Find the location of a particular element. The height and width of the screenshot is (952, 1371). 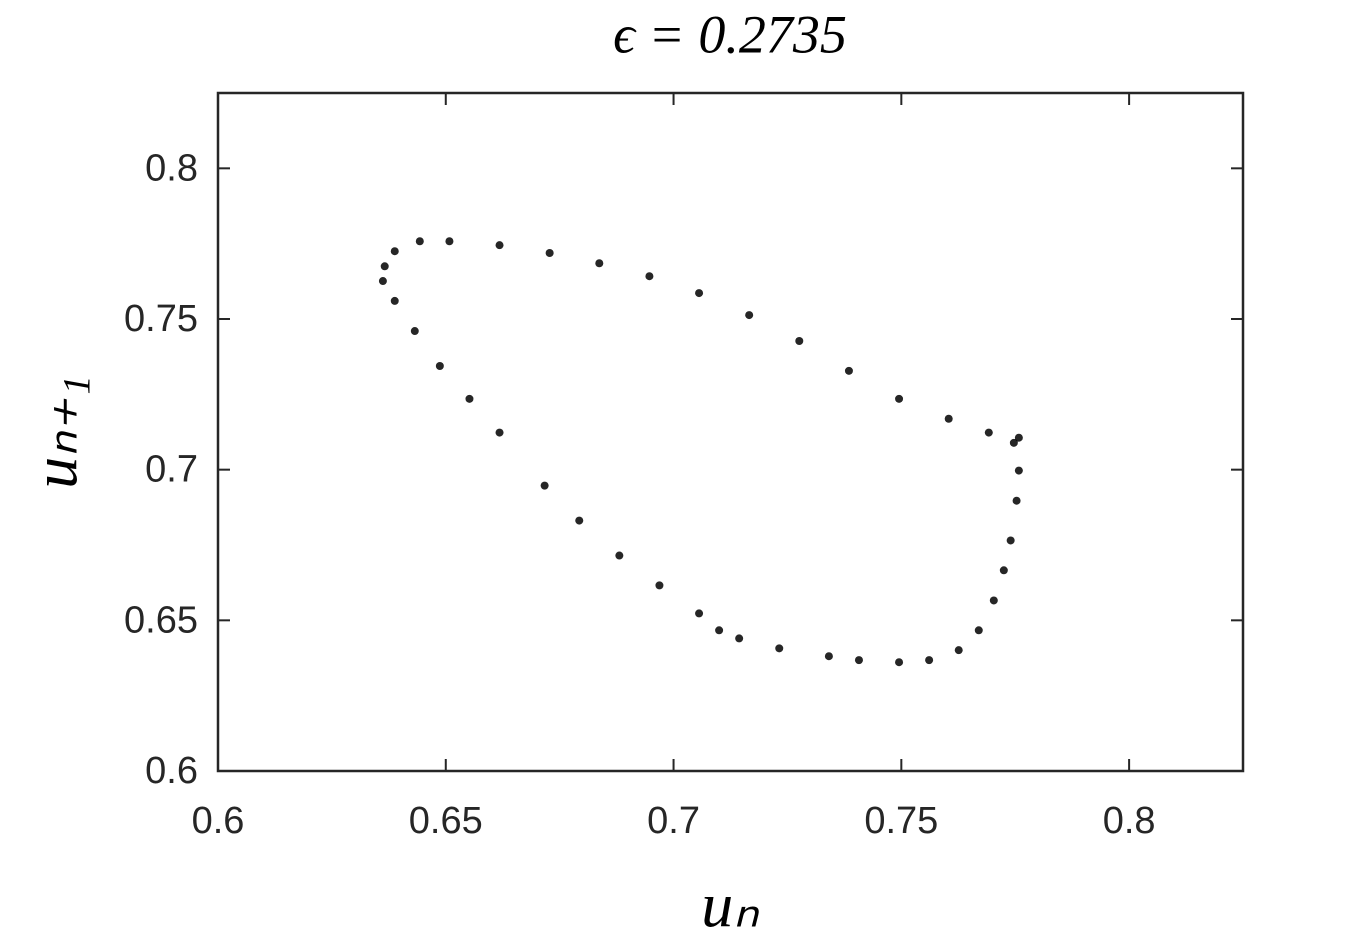

y-tick-label: 0.75 is located at coordinates (161, 319).